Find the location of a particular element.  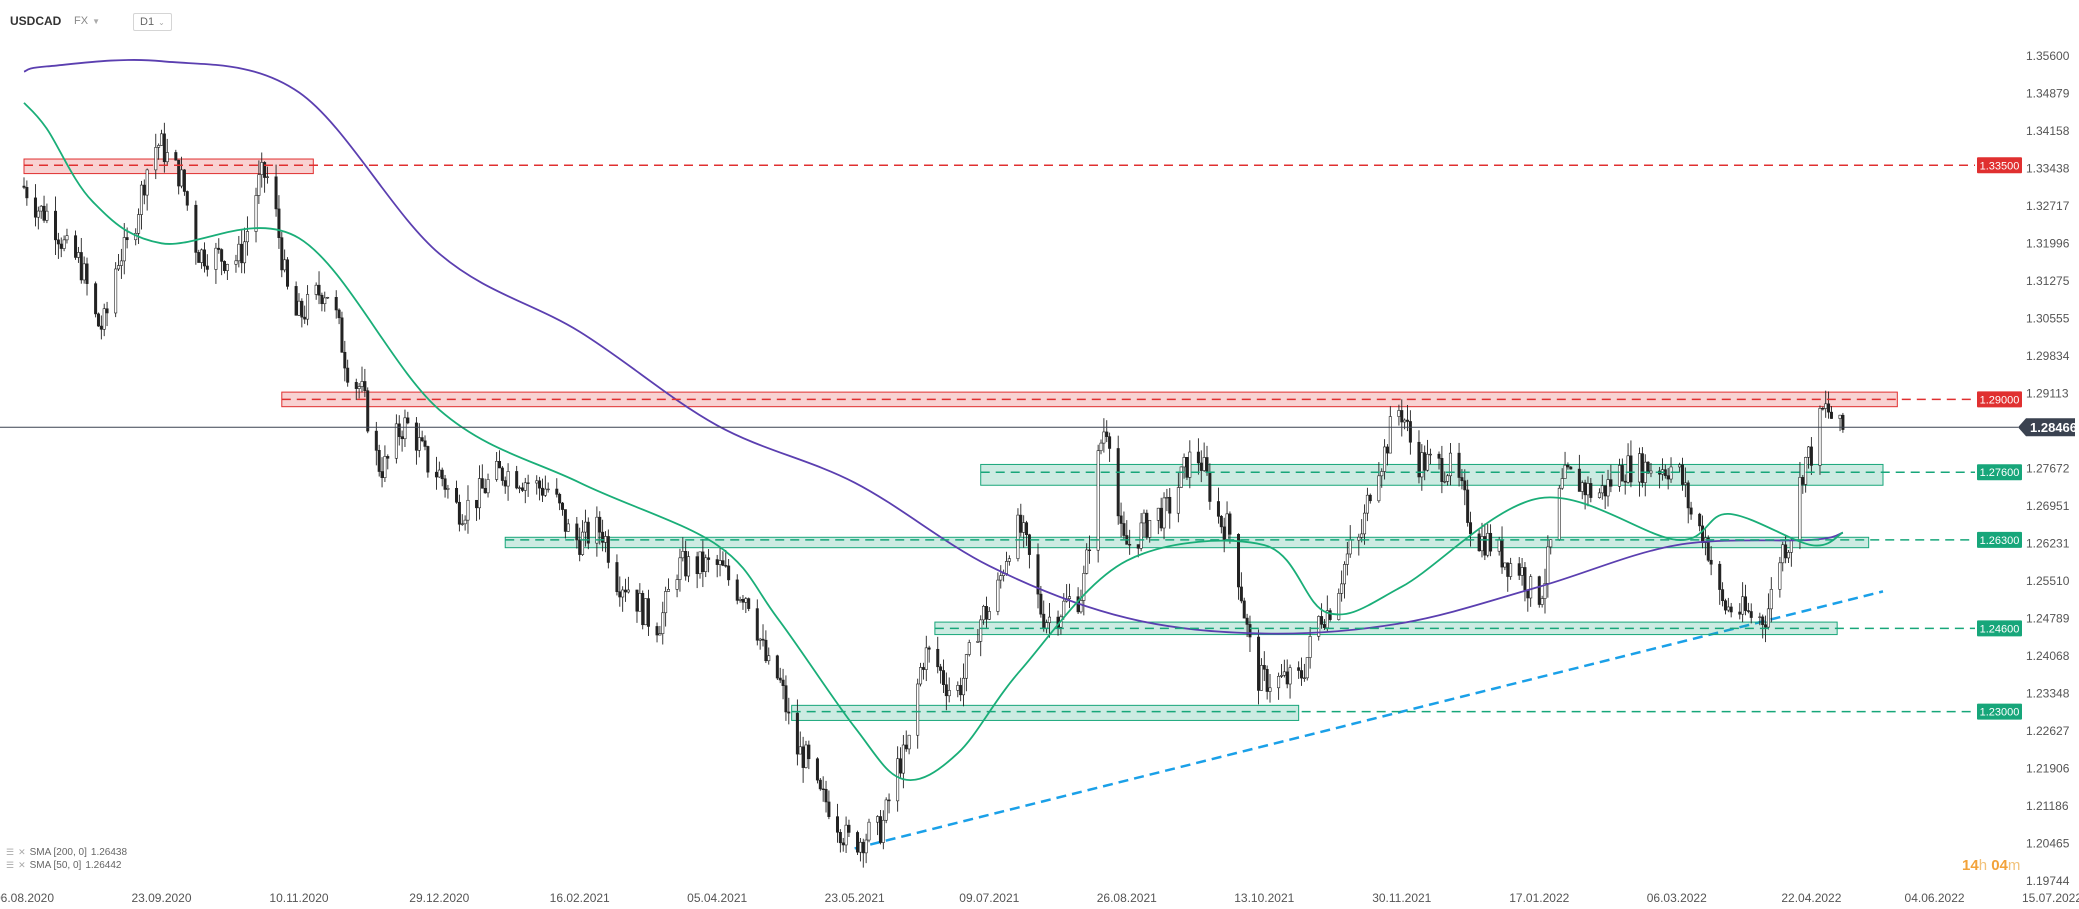

y-tick-label: 1.34158 is located at coordinates (2048, 131).